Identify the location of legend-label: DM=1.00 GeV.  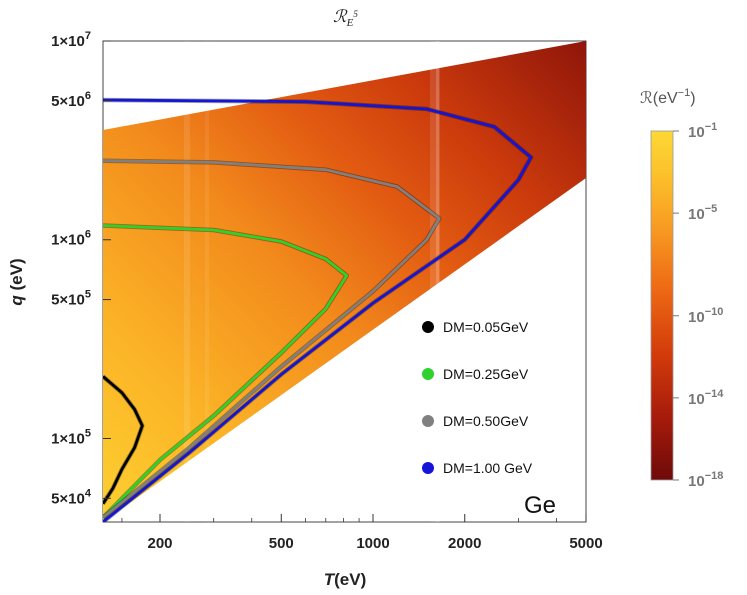
(488, 468).